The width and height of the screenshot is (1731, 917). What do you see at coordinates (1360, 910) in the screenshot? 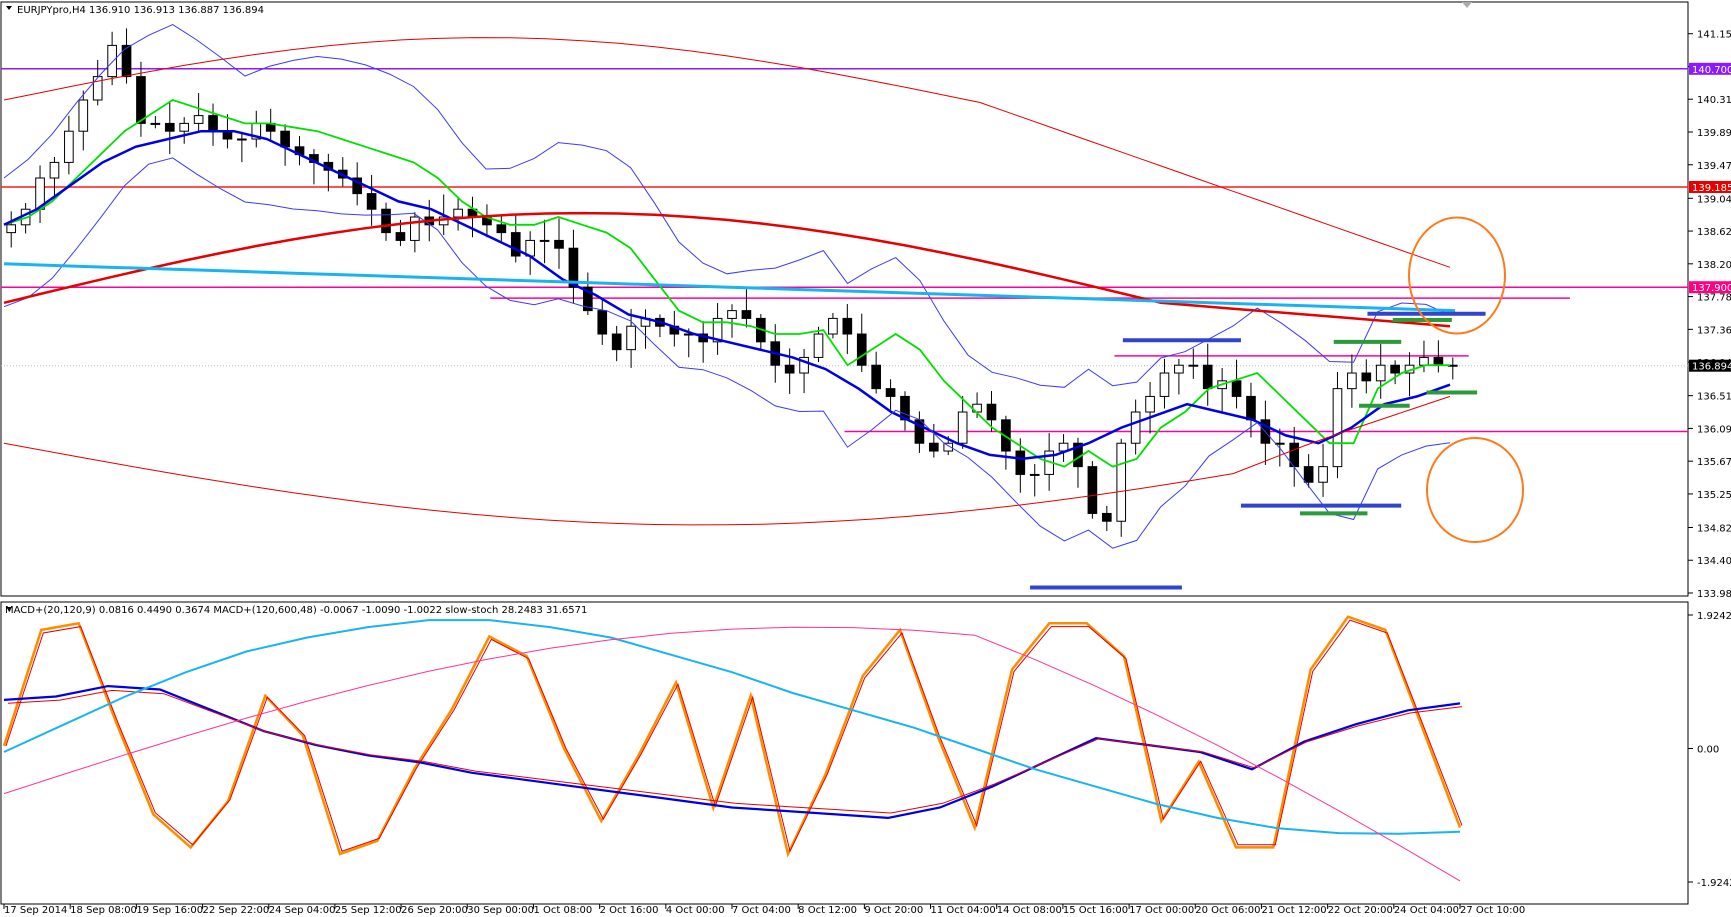
I see `x-tick-label: 22 Oct 20:00` at bounding box center [1360, 910].